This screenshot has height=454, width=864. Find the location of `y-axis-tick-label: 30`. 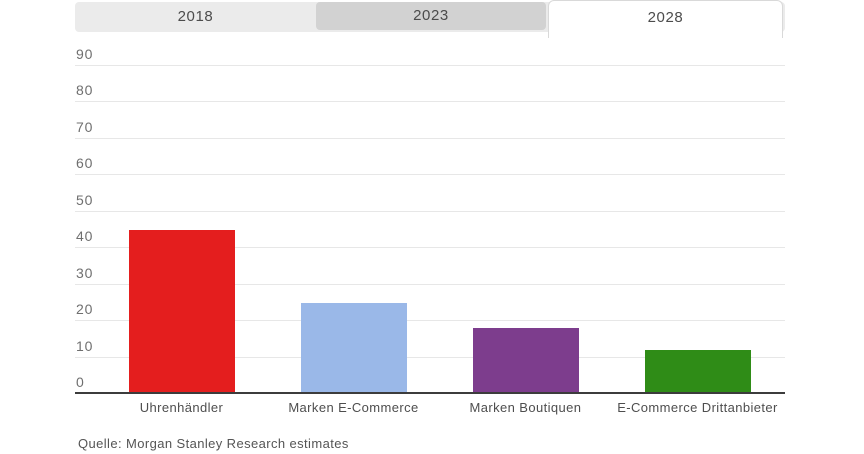

y-axis-tick-label: 30 is located at coordinates (85, 272).